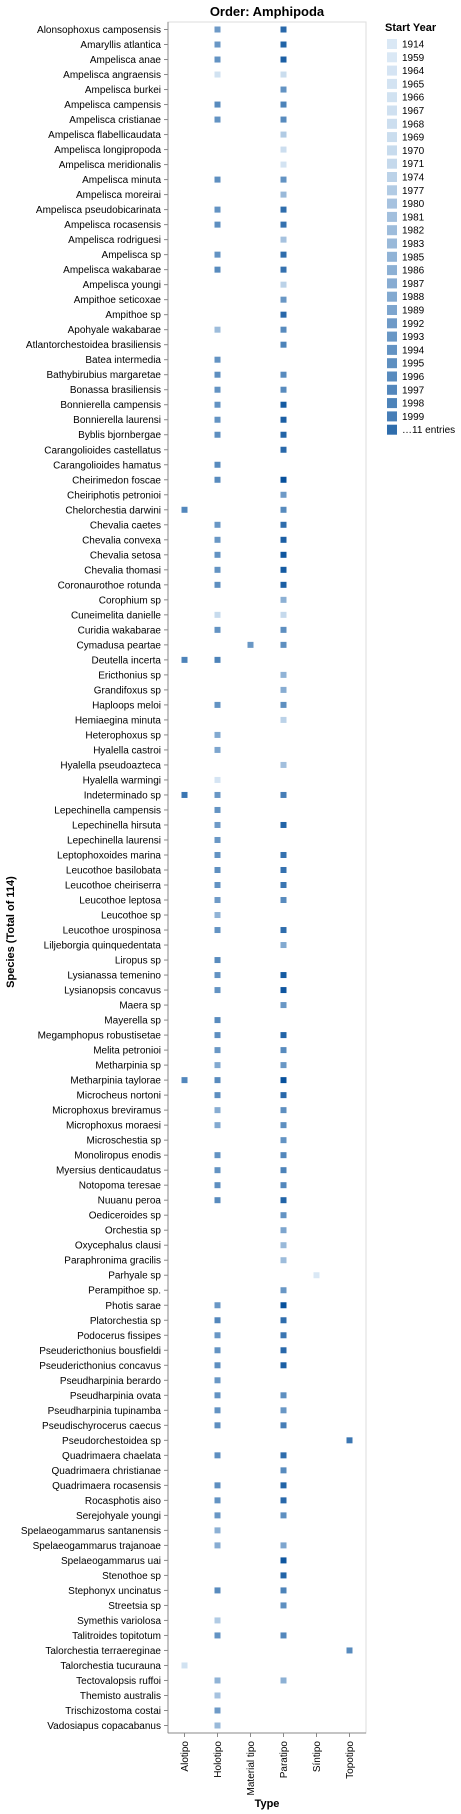 This screenshot has height=1814, width=461. What do you see at coordinates (124, 1141) in the screenshot?
I see `y-tick-label: Microschestia sp` at bounding box center [124, 1141].